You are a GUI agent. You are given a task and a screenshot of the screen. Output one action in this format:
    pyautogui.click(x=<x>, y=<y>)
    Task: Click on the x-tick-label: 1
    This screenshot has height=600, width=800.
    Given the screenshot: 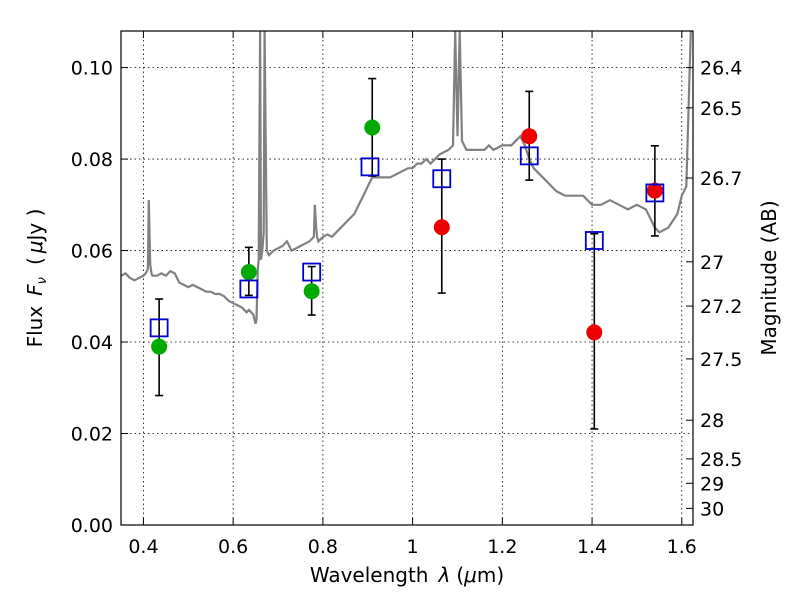 What is the action you would take?
    pyautogui.click(x=413, y=547)
    